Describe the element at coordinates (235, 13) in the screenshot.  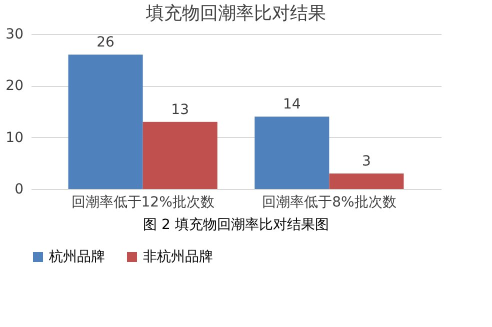
I see `chart-title: 填充物回潮率比对结果` at that location.